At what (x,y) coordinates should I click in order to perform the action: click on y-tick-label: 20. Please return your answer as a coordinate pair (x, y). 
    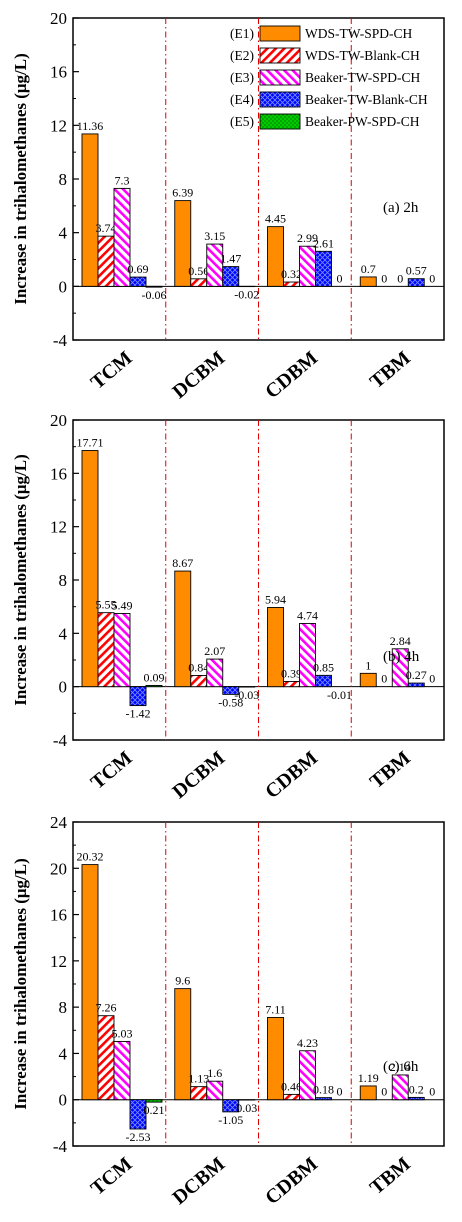
    Looking at the image, I should click on (58, 420).